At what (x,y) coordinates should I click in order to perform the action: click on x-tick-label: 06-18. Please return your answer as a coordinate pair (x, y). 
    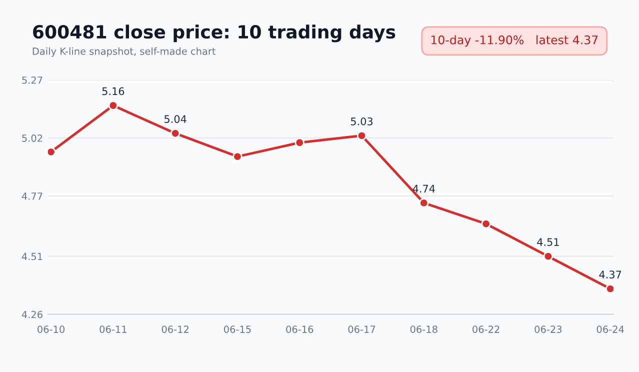
    Looking at the image, I should click on (424, 329).